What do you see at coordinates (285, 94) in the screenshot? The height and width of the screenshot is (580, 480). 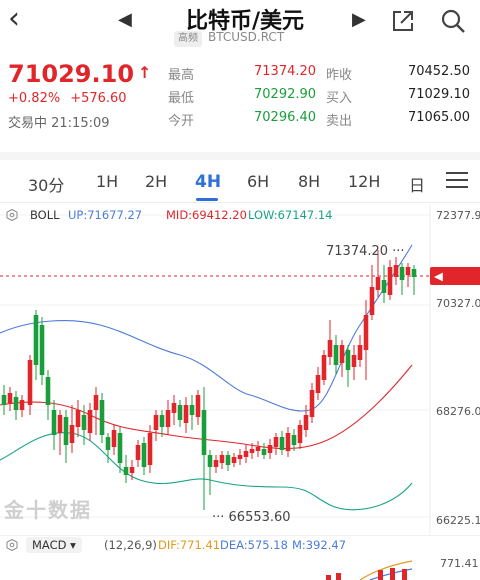 I see `stat-value: 70292.90` at bounding box center [285, 94].